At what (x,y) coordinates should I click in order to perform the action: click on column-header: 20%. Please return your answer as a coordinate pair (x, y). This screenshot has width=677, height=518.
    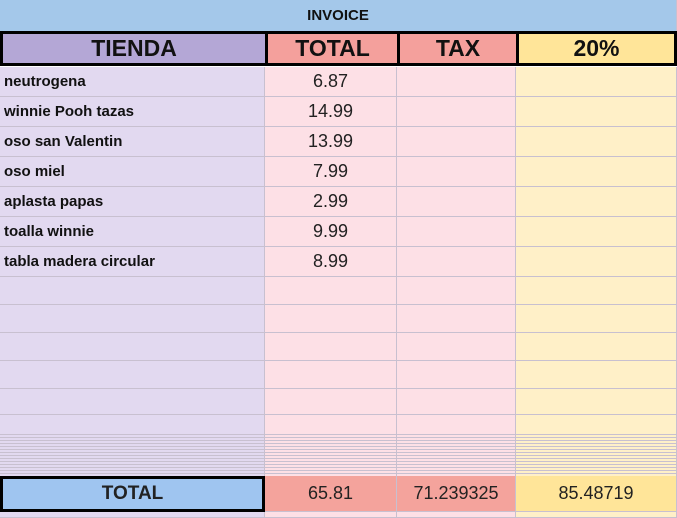
    Looking at the image, I should click on (596, 48).